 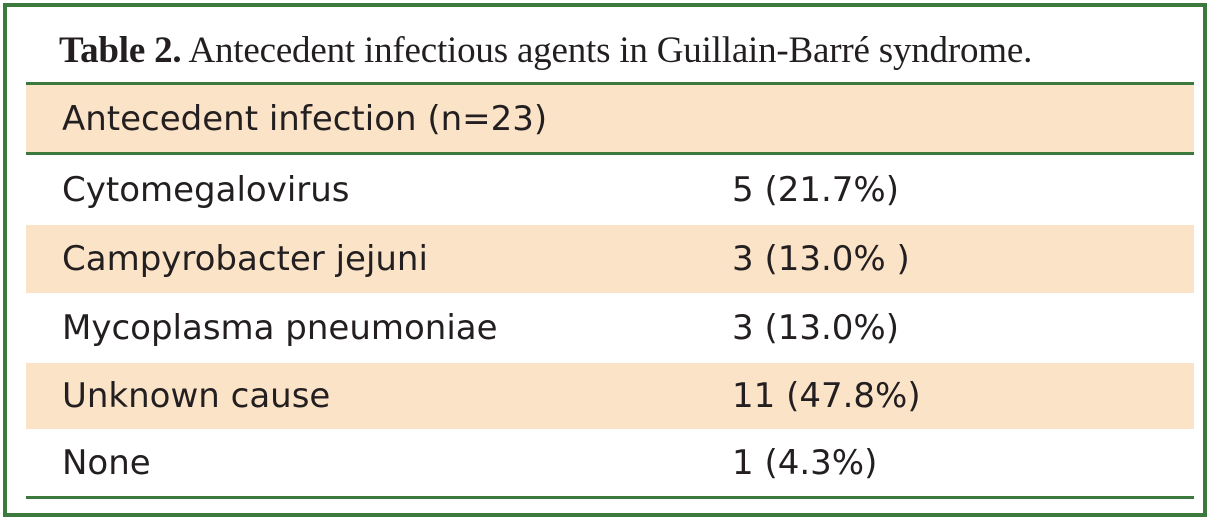 What do you see at coordinates (245, 259) in the screenshot?
I see `row-agent-cell: Campyrobacter jejuni` at bounding box center [245, 259].